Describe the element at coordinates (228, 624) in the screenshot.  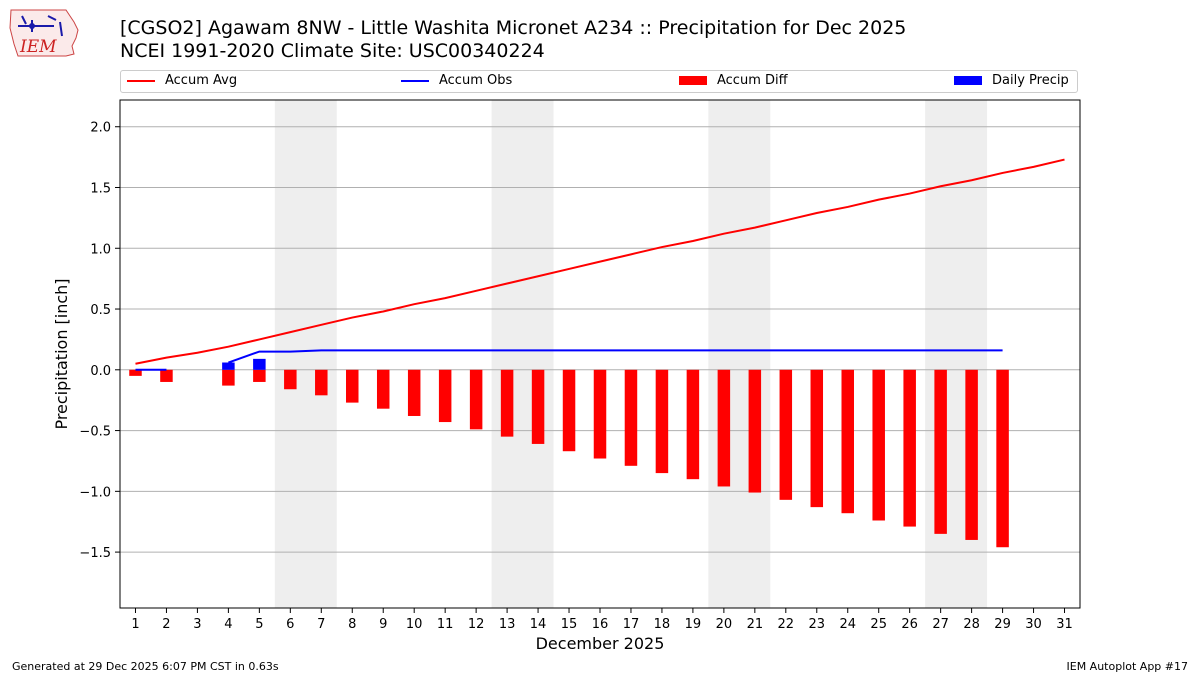
I see `xtick-label-day-4: 4` at that location.